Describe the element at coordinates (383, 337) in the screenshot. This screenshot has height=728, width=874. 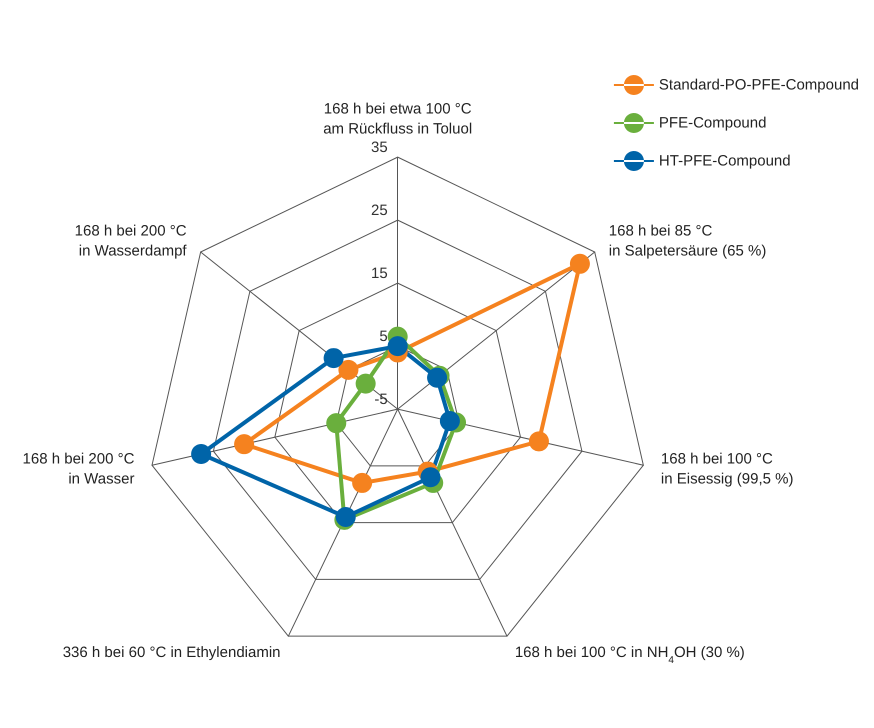
I see `y-tick-label: 5` at that location.